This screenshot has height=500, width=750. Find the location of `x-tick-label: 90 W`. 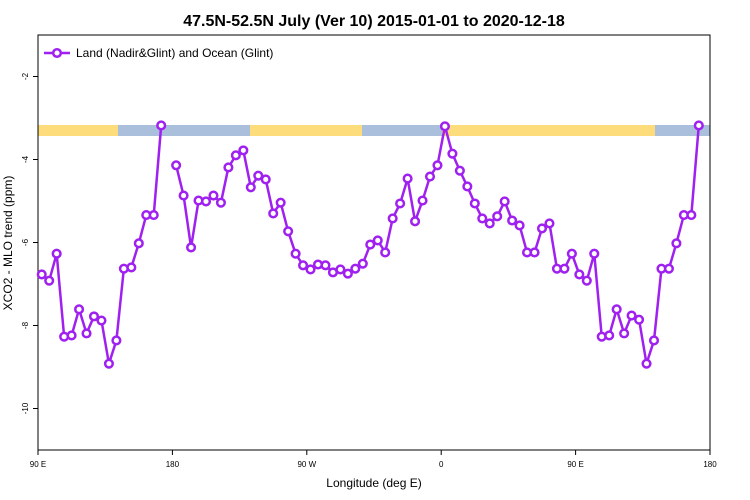

x-tick-label: 90 W is located at coordinates (306, 464).